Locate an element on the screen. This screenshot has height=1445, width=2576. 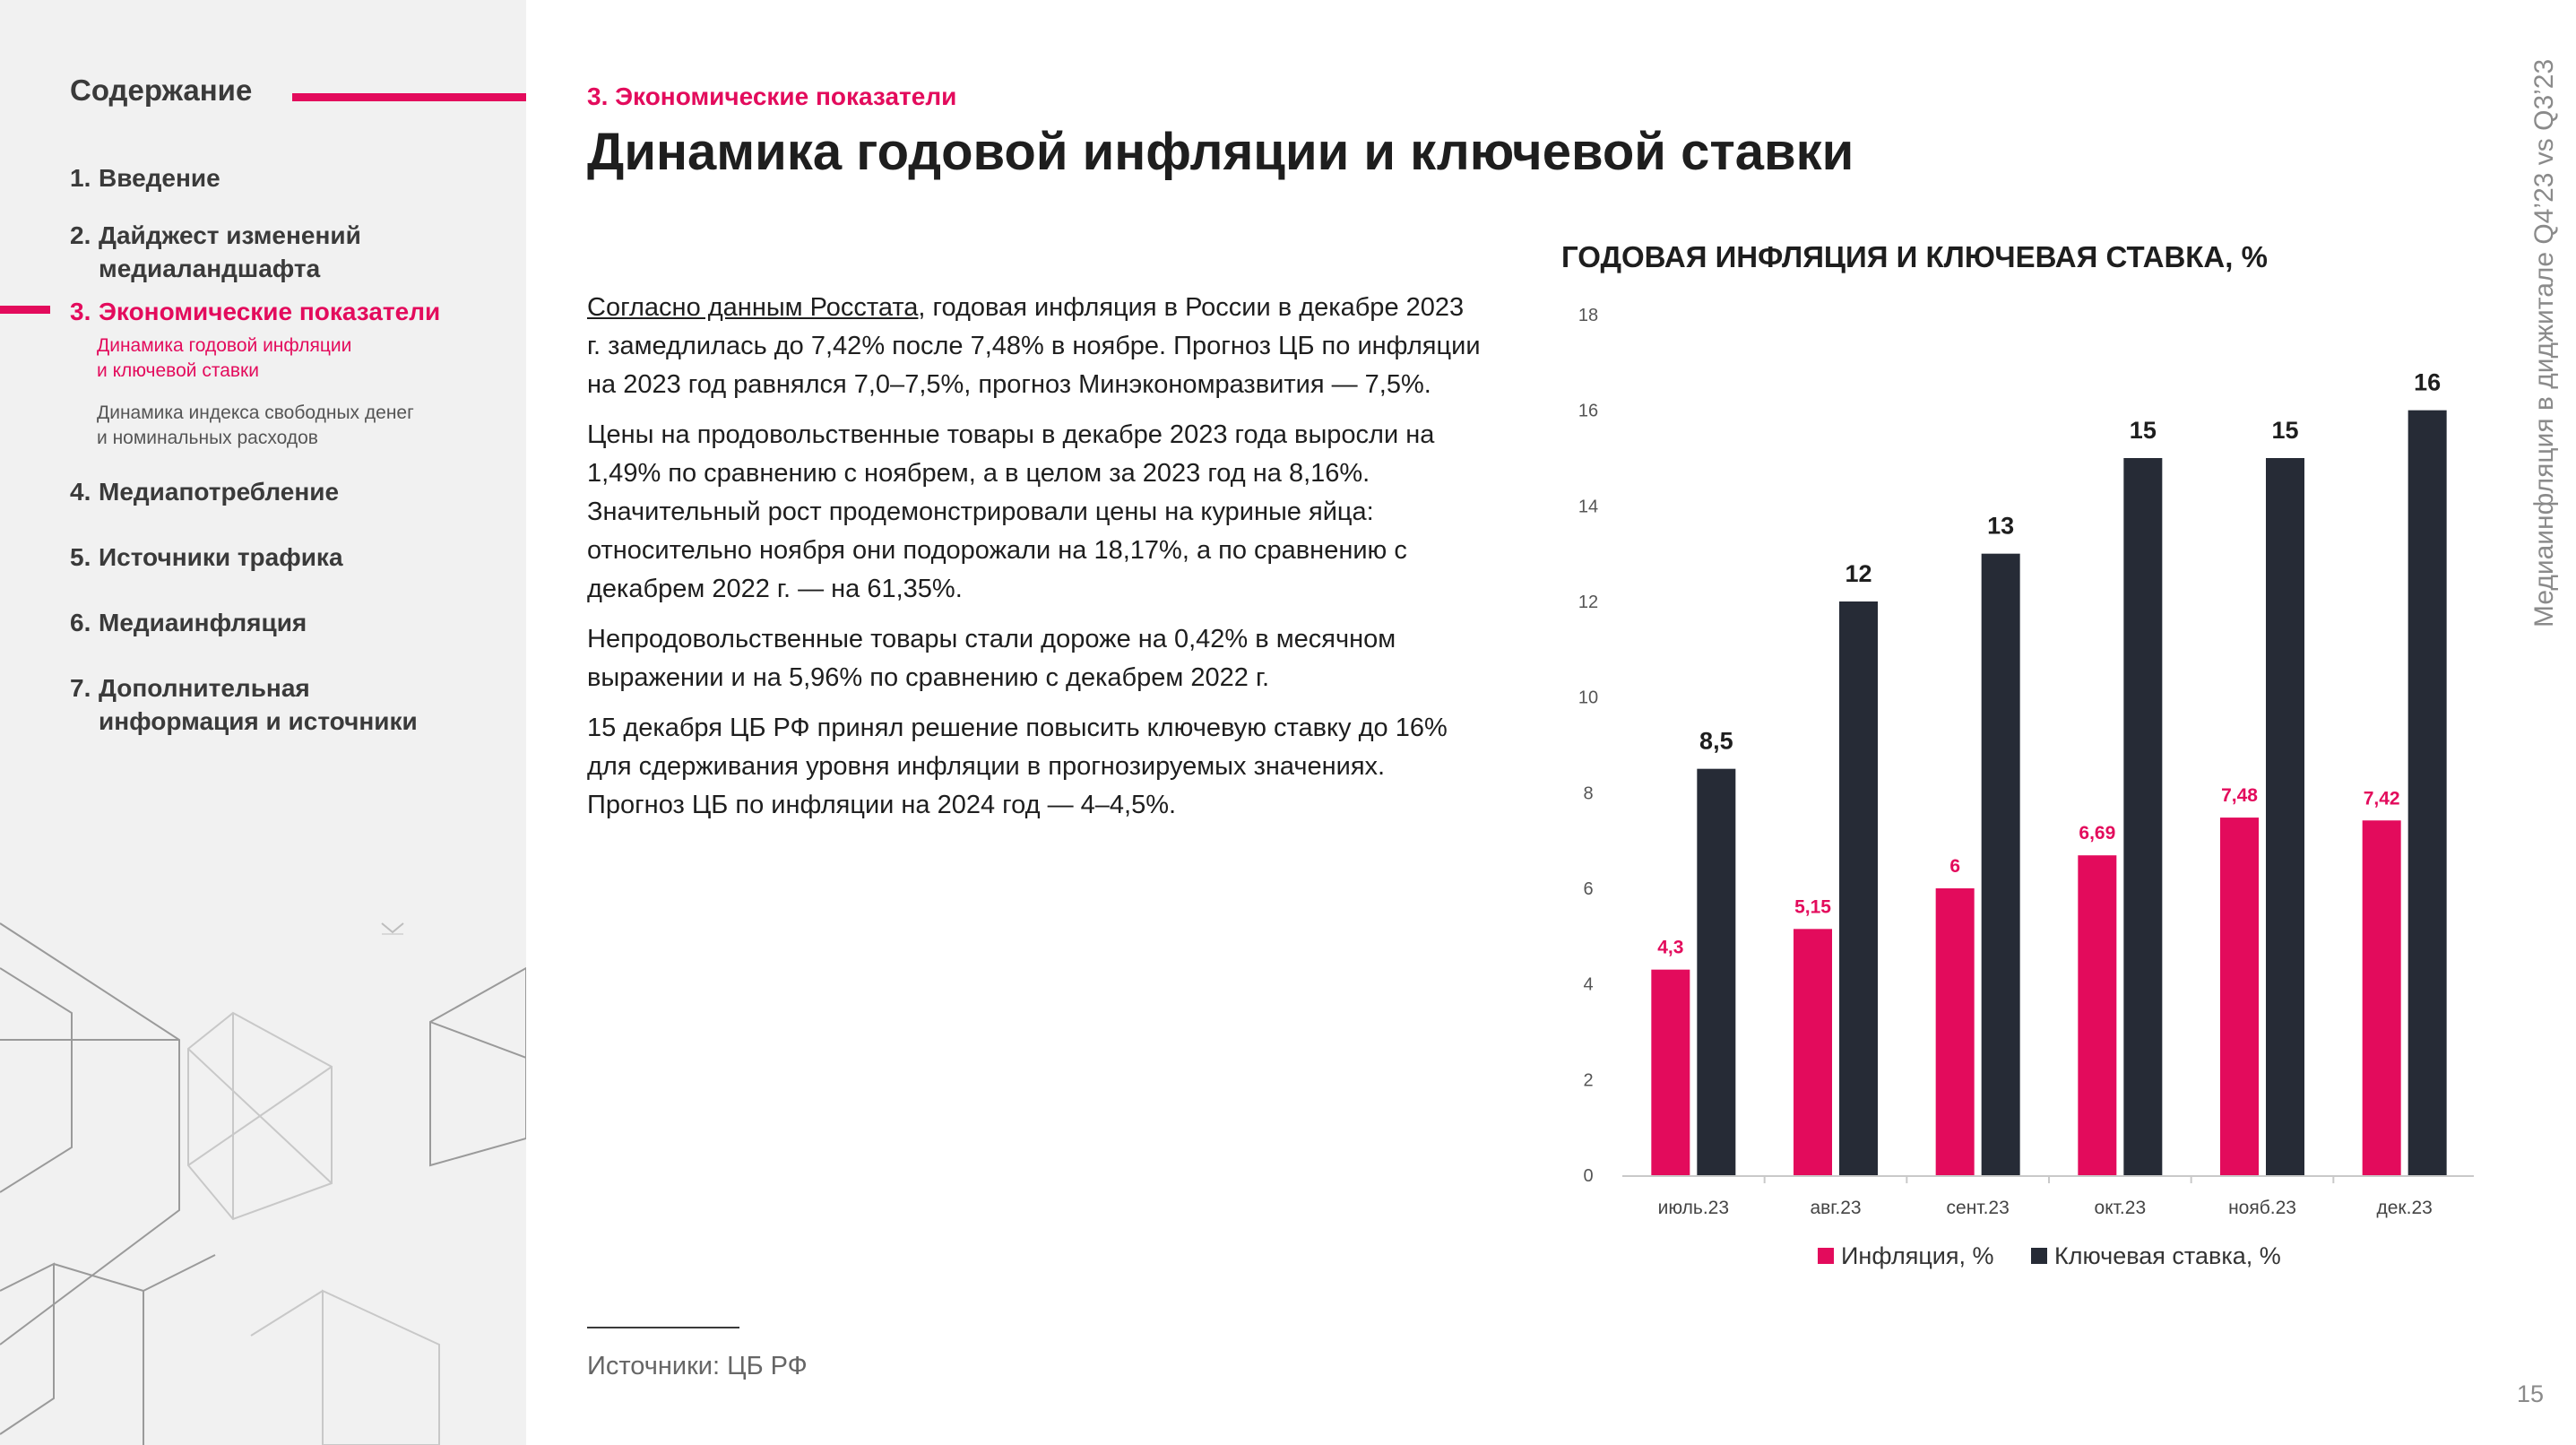
key-rate-data-label: 12 is located at coordinates (1858, 574).